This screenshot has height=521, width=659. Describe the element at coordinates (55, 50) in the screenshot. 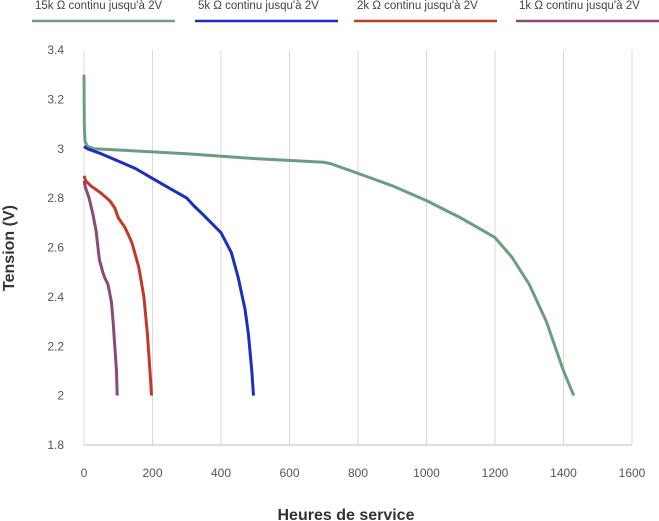

I see `y-tick-label: 3.4` at that location.